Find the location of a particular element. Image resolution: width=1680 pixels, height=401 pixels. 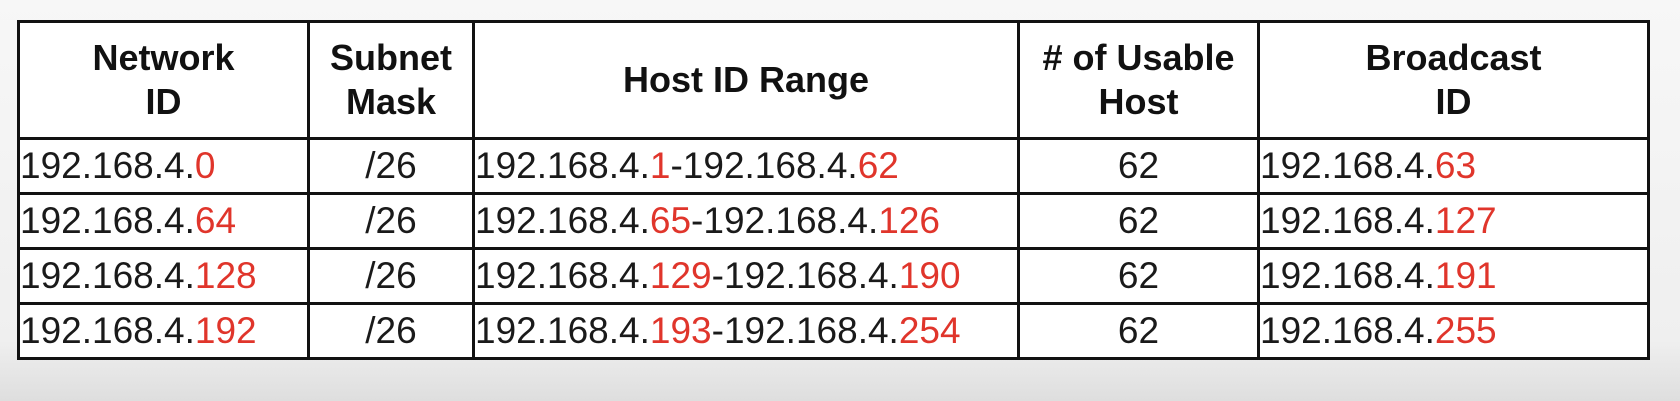

range-end-octet: 126 is located at coordinates (909, 220).